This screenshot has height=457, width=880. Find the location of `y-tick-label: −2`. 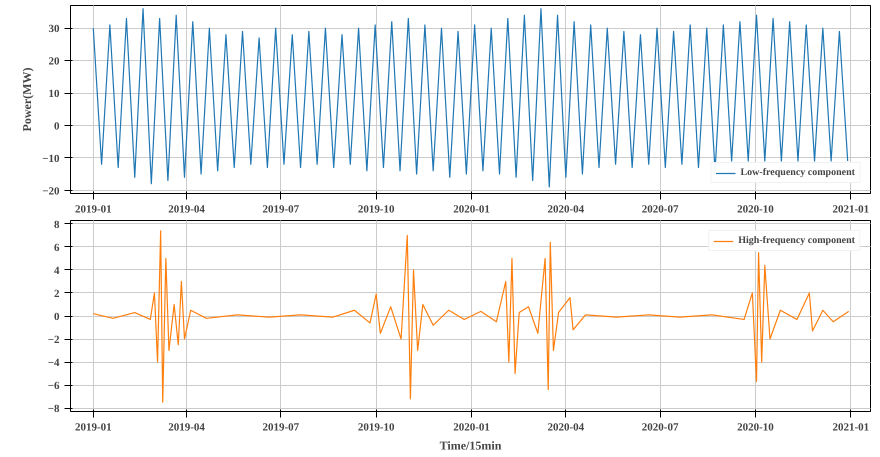

y-tick-label: −2 is located at coordinates (54, 340).